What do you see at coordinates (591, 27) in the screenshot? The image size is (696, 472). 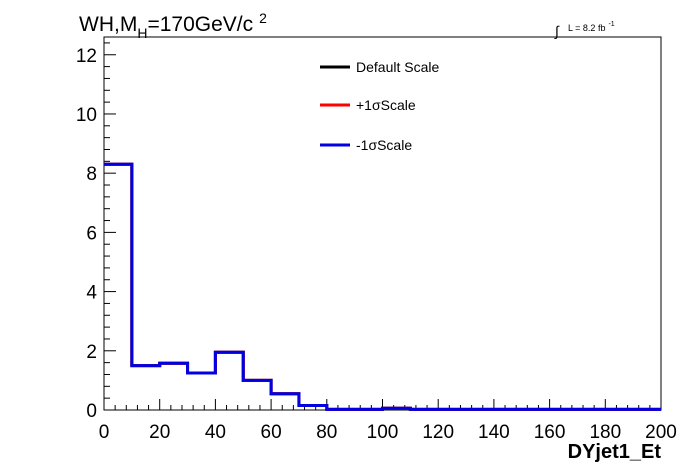 I see `lumi-label: L = 8.2 fb -1` at bounding box center [591, 27].